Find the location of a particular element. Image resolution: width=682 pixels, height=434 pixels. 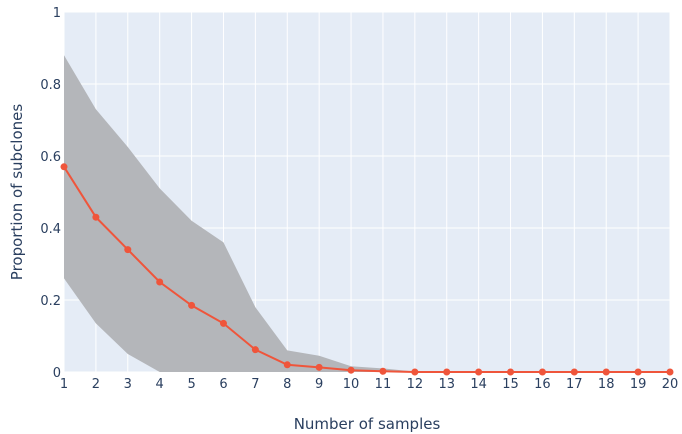

x-tick-label: 19 is located at coordinates (638, 384).